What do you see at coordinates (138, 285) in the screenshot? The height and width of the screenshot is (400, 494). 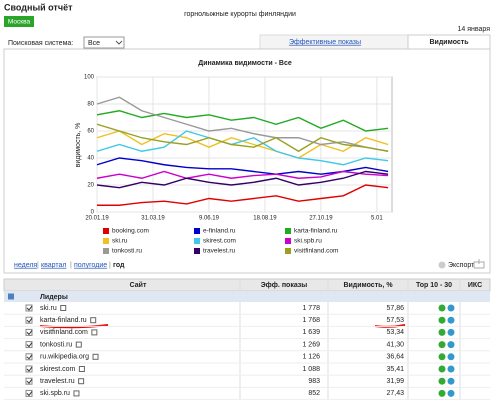 I see `column-header: Сайт` at bounding box center [138, 285].